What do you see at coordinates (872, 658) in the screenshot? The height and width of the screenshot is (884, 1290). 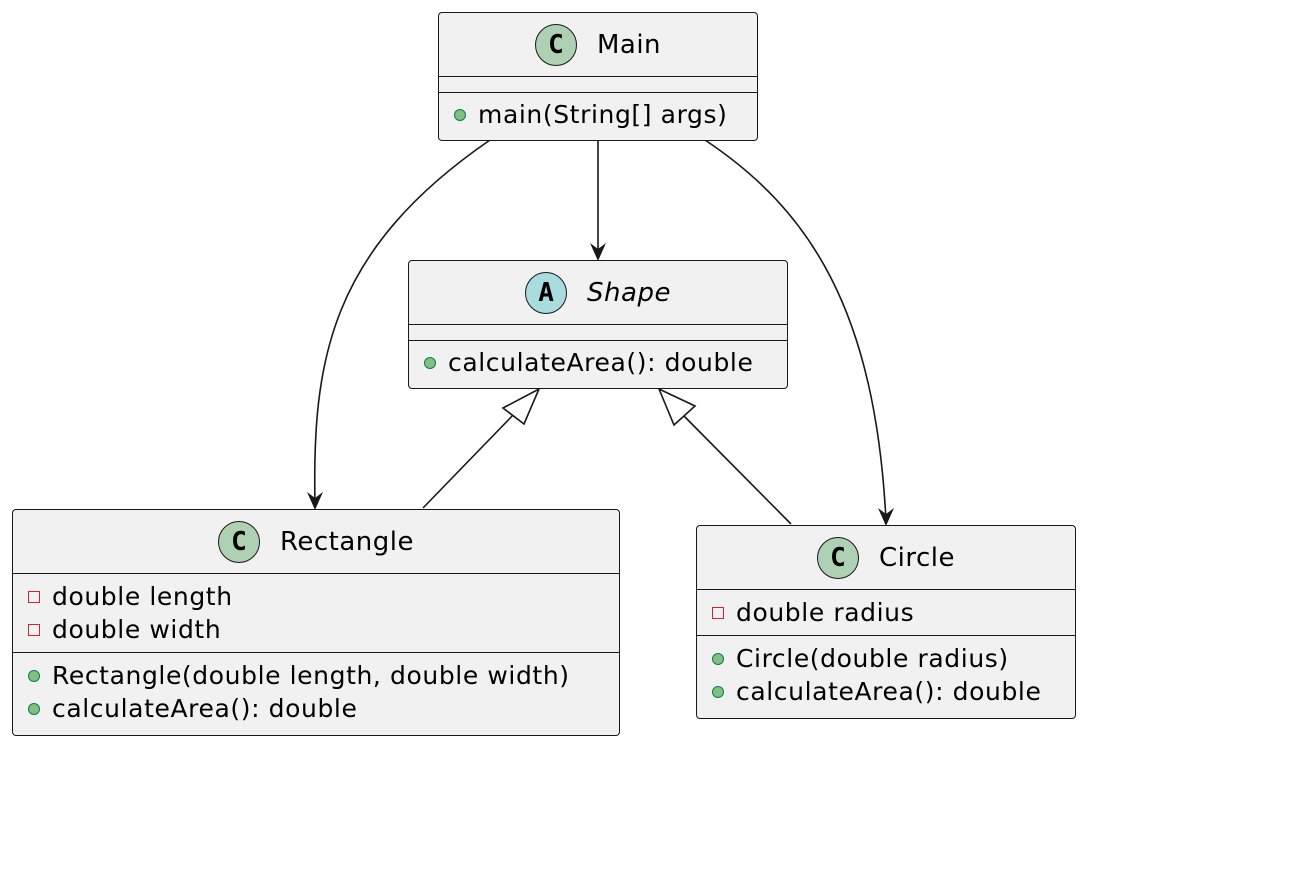 I see `method-circle-constructor-signature: Circle(double radius)` at bounding box center [872, 658].